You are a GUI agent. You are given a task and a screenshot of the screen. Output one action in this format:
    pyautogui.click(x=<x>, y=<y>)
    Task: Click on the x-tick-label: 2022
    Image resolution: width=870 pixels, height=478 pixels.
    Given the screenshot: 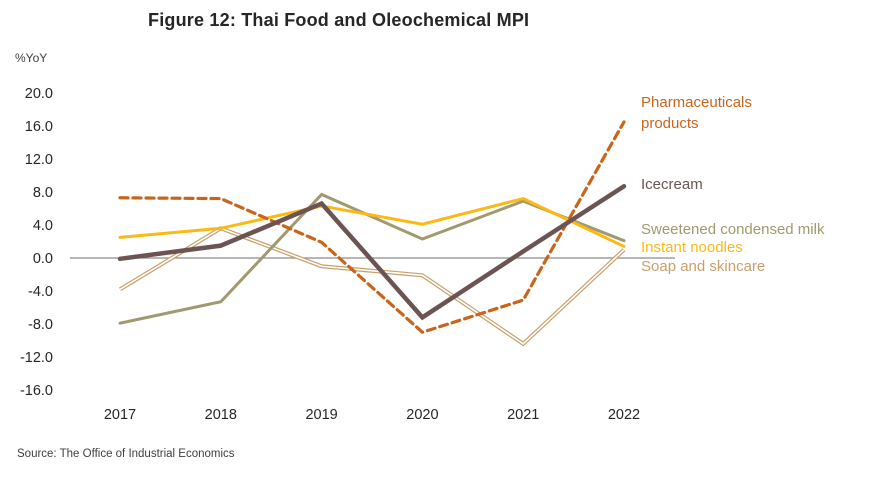 What is the action you would take?
    pyautogui.click(x=624, y=415)
    